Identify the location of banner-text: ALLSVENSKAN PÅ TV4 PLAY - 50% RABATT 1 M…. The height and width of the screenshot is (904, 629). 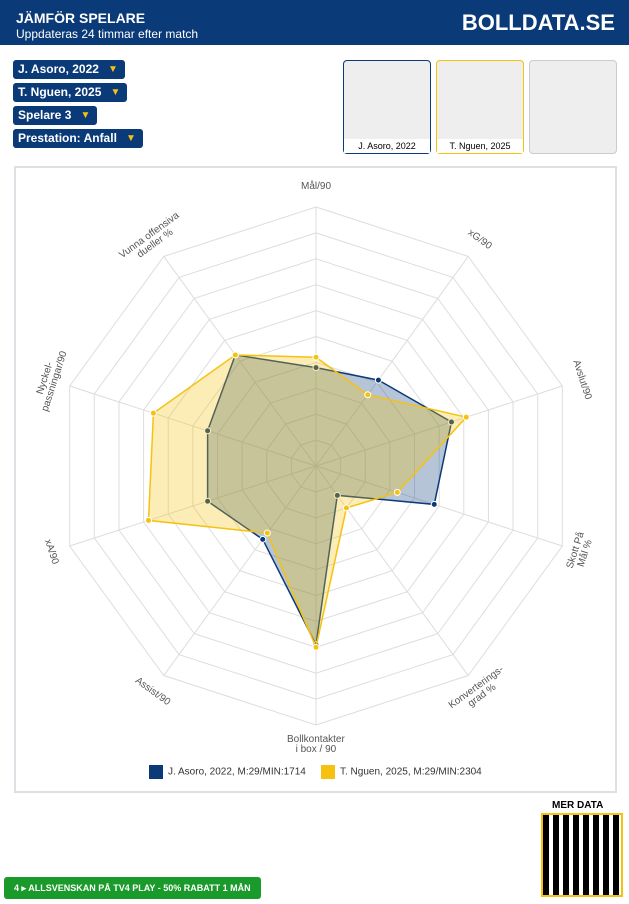
(139, 888).